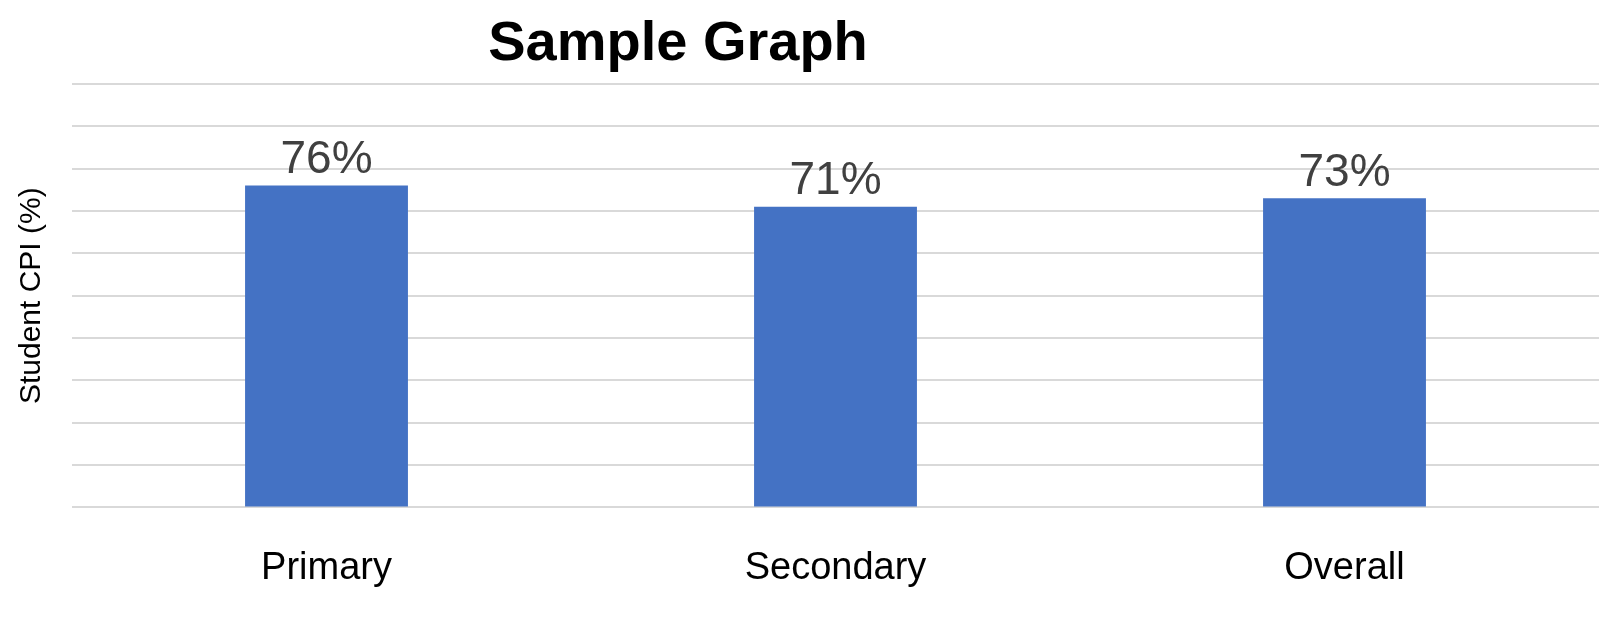 The image size is (1599, 629). Describe the element at coordinates (835, 565) in the screenshot. I see `x-tick-label: Secondary` at that location.